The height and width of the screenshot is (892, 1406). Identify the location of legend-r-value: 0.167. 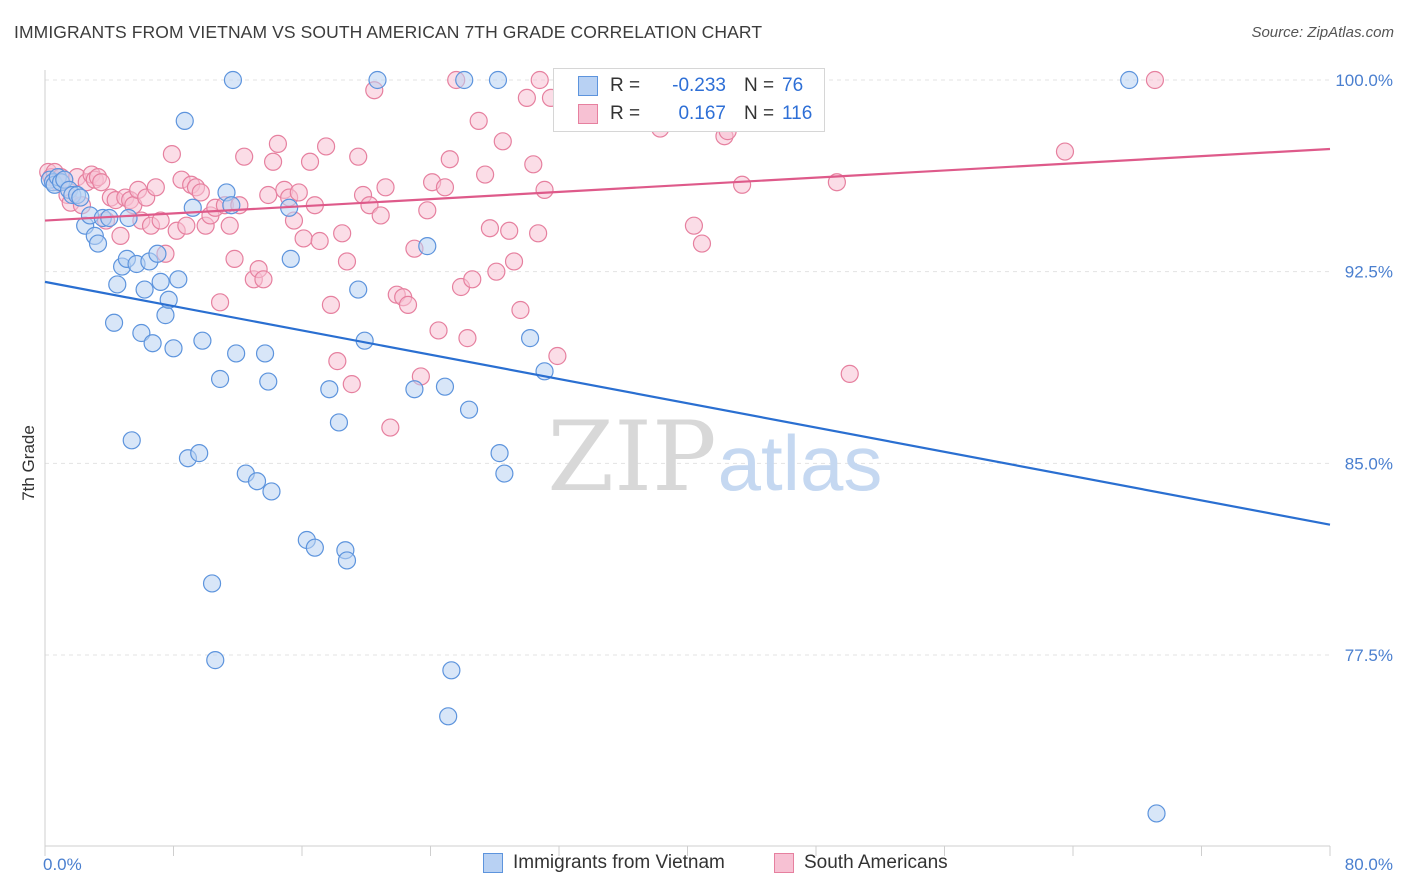
(702, 113).